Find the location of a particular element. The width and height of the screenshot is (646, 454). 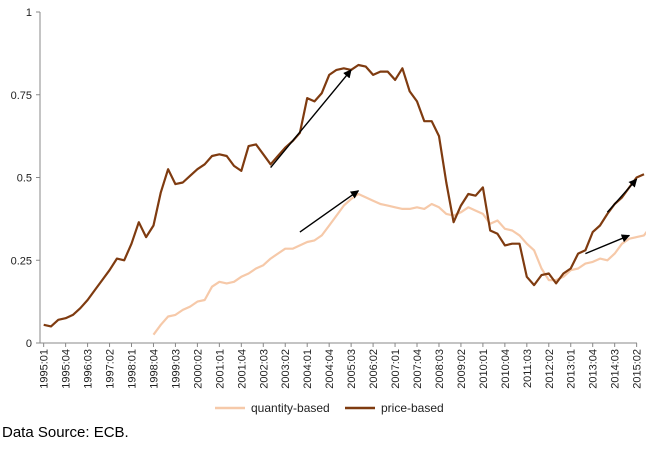

x-tick-label: 1995:04 is located at coordinates (67, 369).